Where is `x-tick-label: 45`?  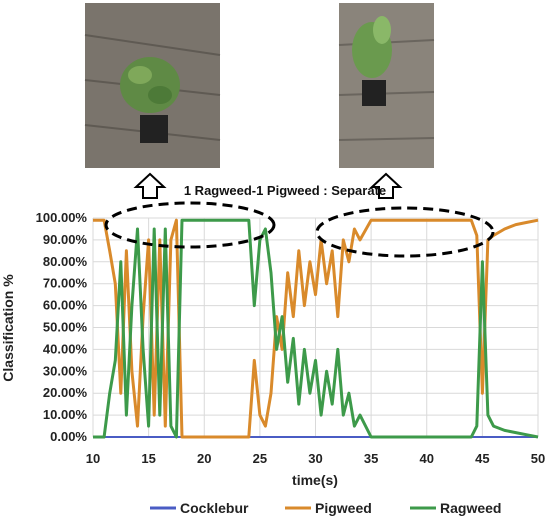 x-tick-label: 45 is located at coordinates (482, 458).